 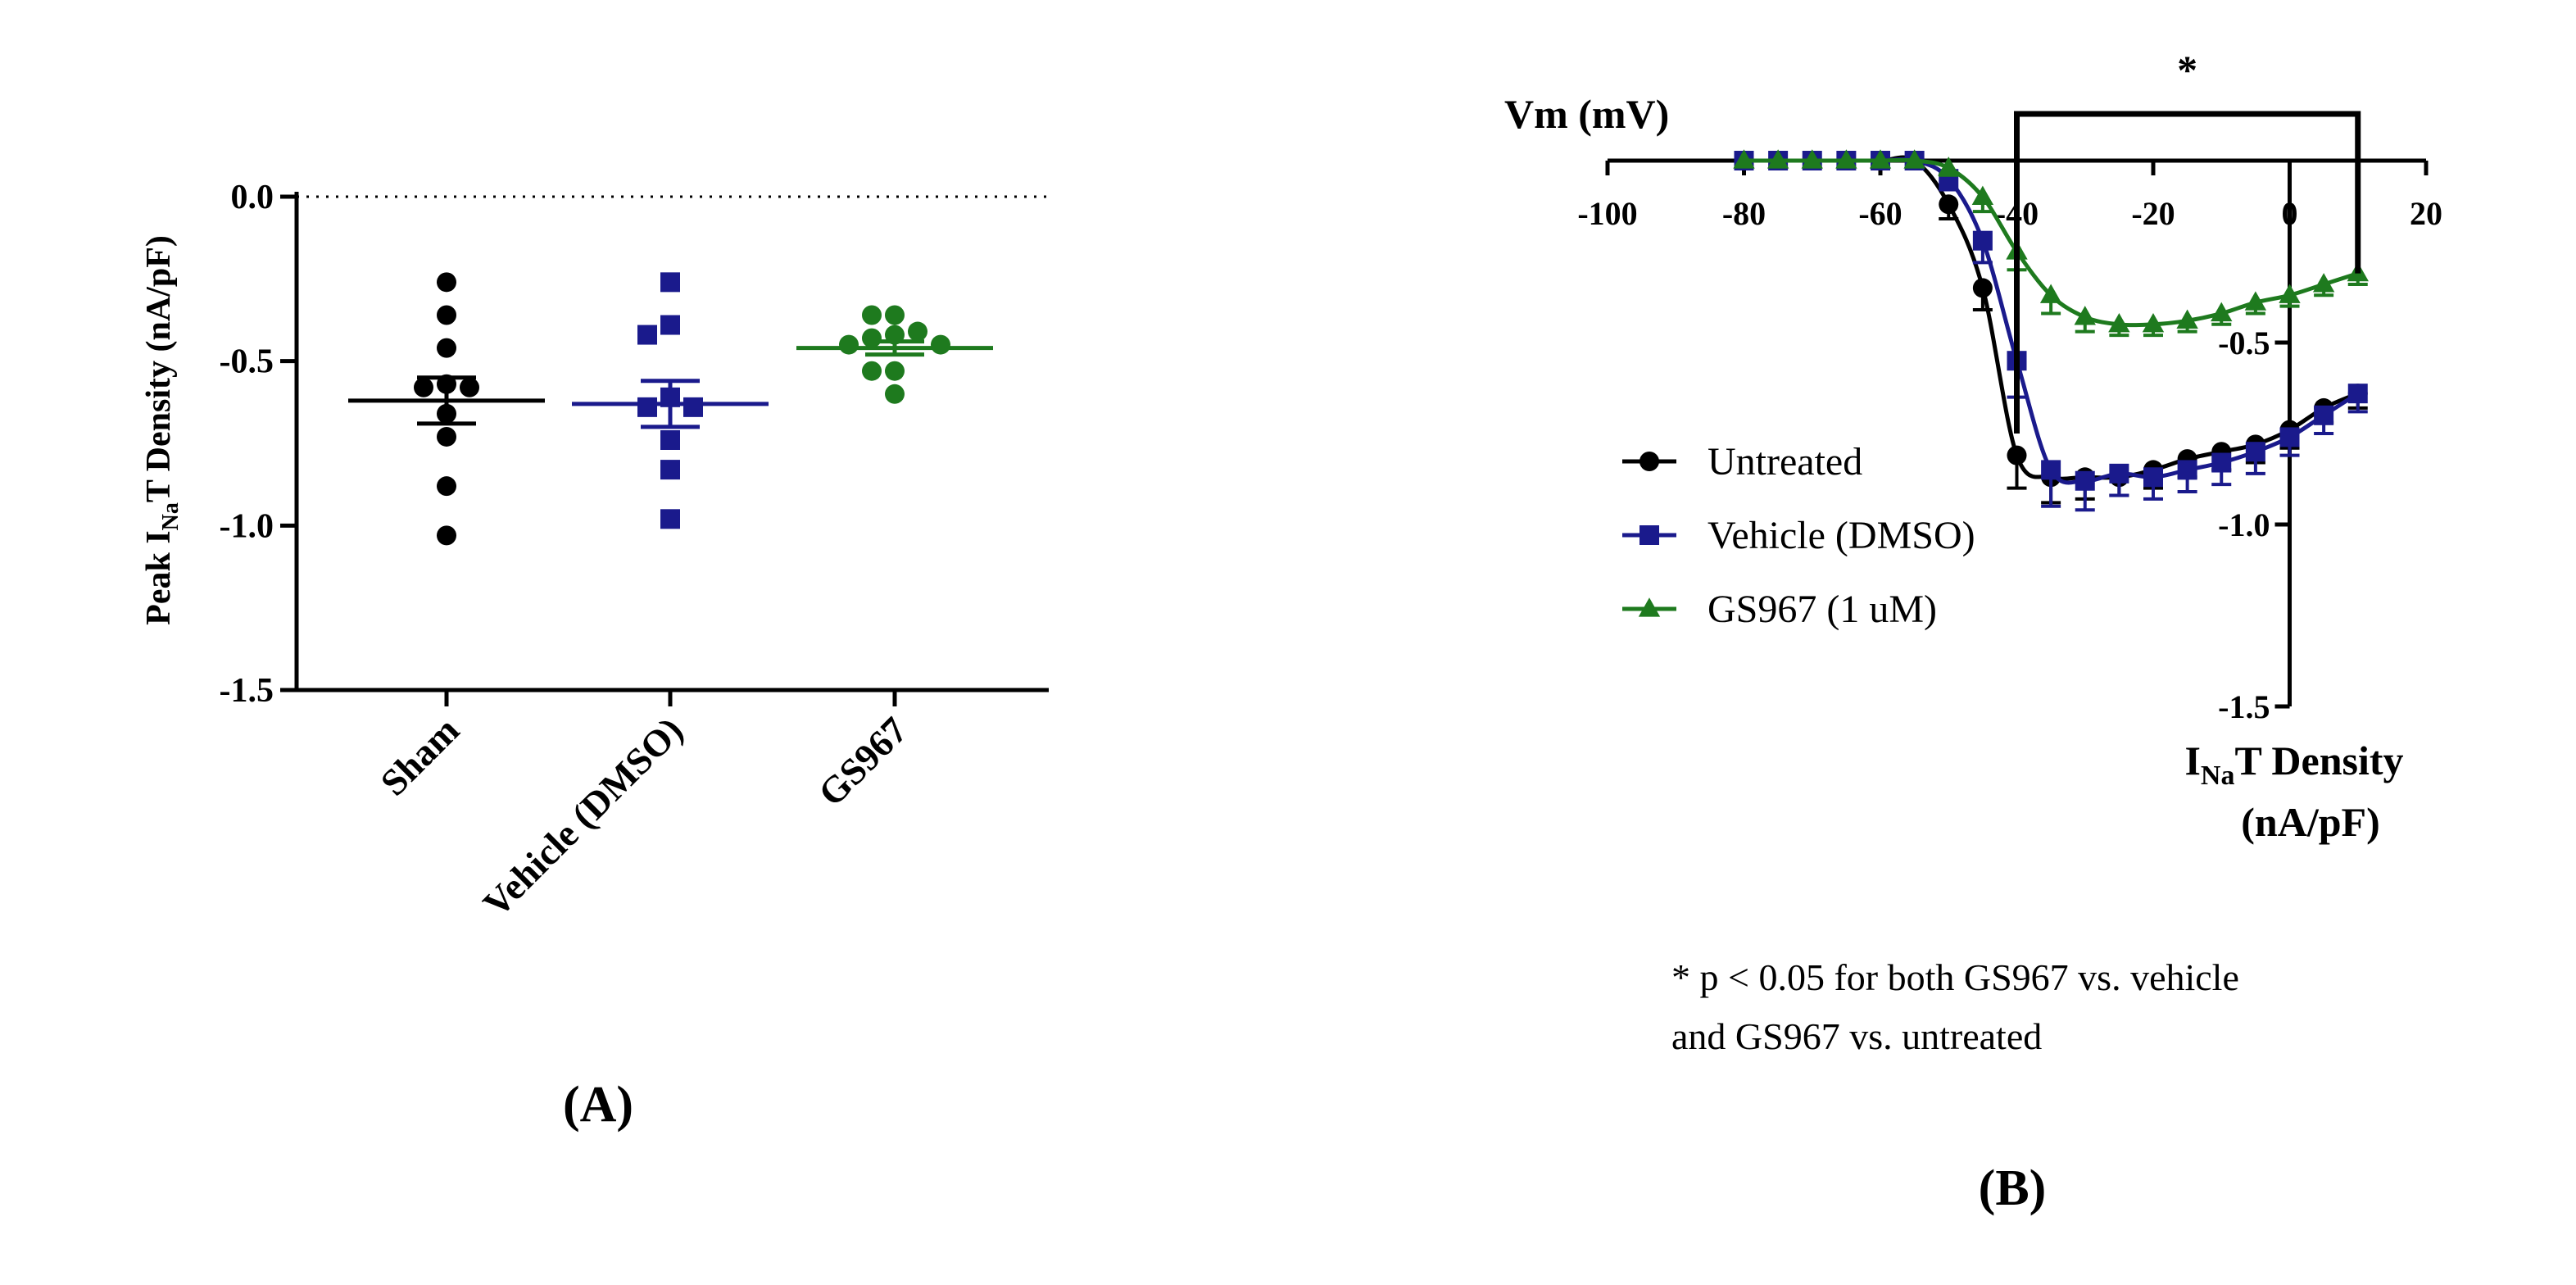 What do you see at coordinates (1955, 977) in the screenshot?
I see `panel-b-footnote-line1: * p < 0.05 for both GS967 vs. vehicle` at bounding box center [1955, 977].